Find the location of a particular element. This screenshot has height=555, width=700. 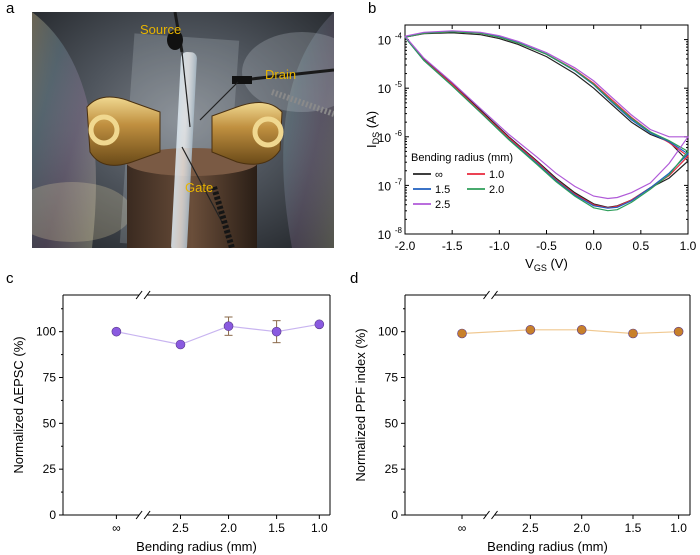

x-tick-label: -1.5 is located at coordinates (452, 246).